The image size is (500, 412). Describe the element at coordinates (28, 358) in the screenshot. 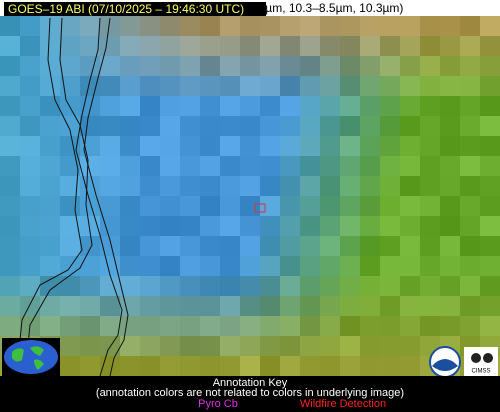

I see `continents` at that location.